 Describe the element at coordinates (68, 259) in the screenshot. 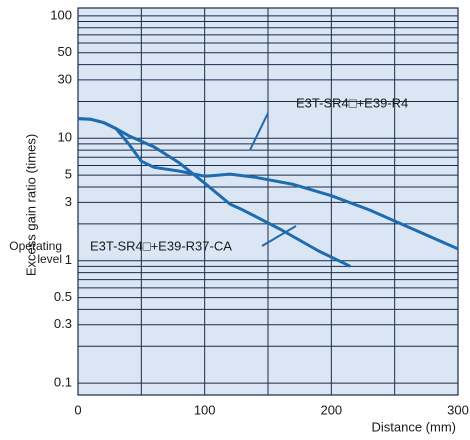

I see `y-tick-label: 1` at that location.